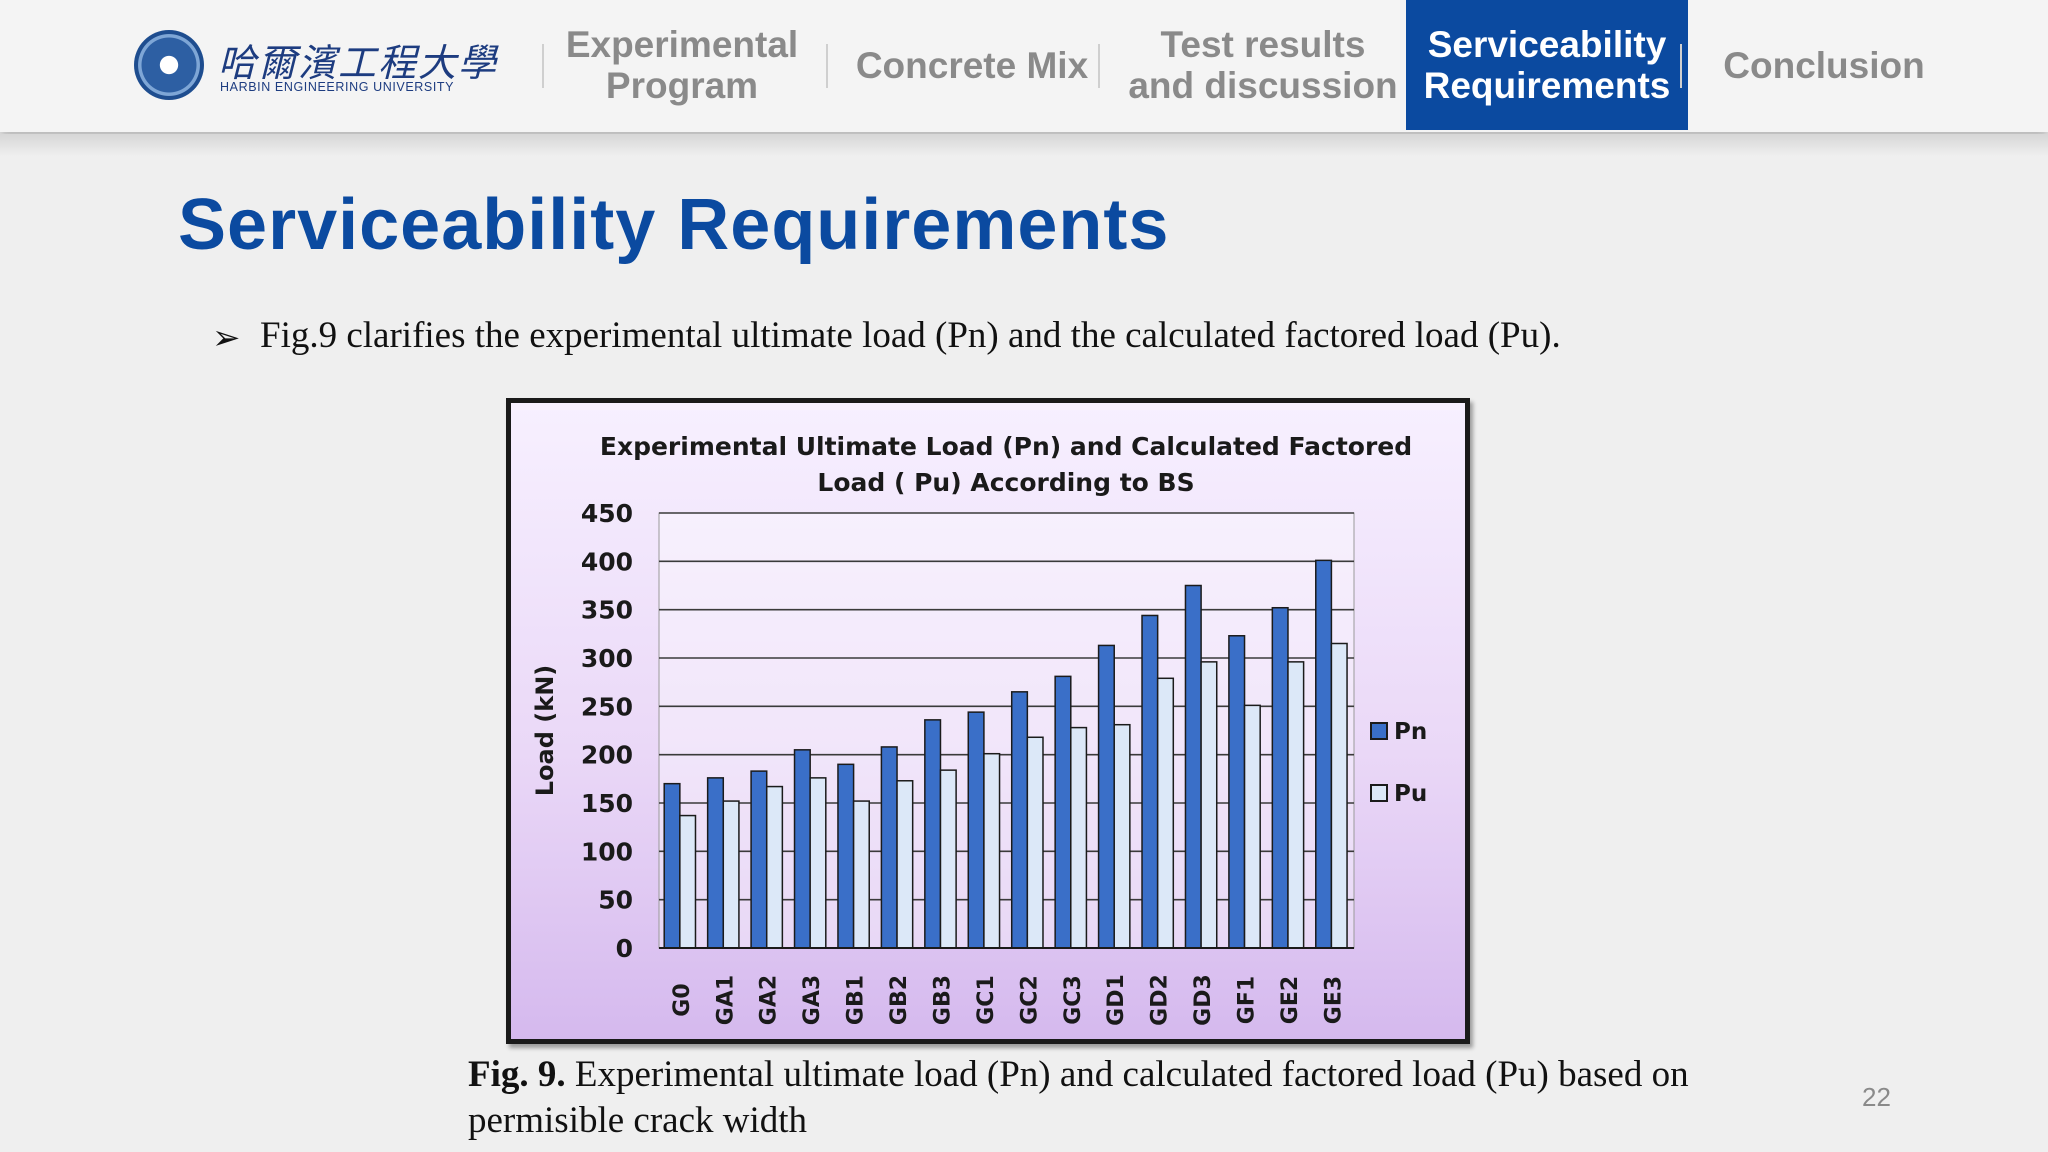 The image size is (2048, 1152). Describe the element at coordinates (607, 706) in the screenshot. I see `y-tick-label: 250` at that location.